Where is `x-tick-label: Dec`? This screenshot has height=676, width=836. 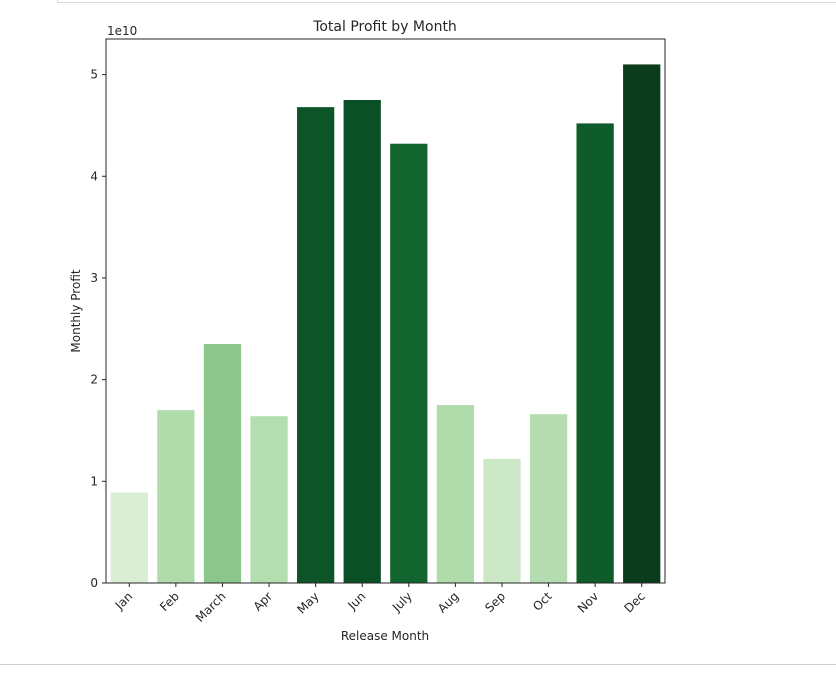 x-tick-label: Dec is located at coordinates (635, 602).